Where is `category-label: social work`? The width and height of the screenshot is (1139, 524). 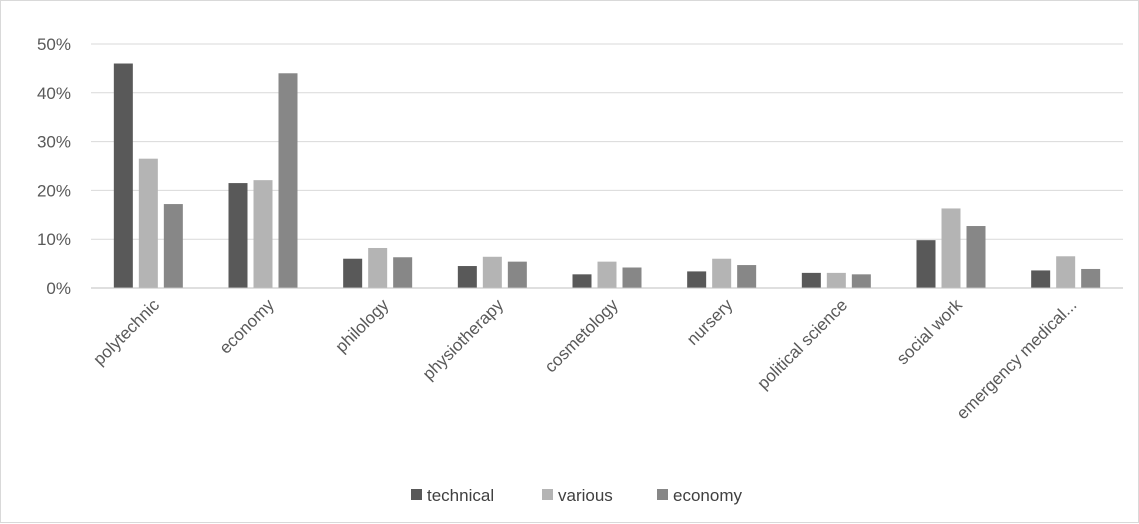 category-label: social work is located at coordinates (929, 331).